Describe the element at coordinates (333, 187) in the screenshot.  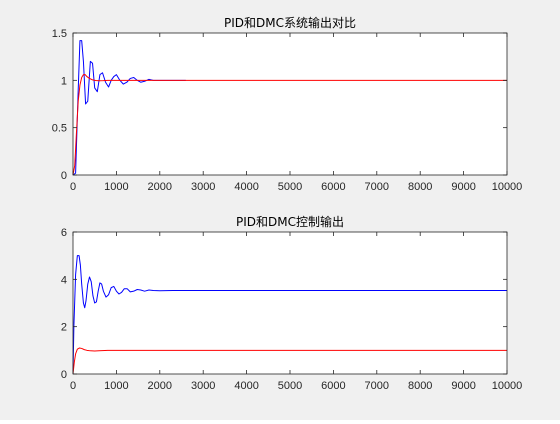
I see `subplot-1-x-tick-label: 6000` at that location.